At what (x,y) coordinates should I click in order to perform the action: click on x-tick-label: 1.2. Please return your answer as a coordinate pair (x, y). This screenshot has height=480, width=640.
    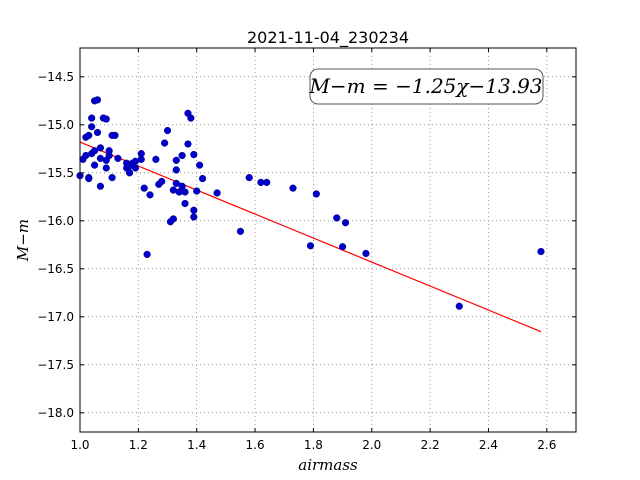
    Looking at the image, I should click on (138, 445).